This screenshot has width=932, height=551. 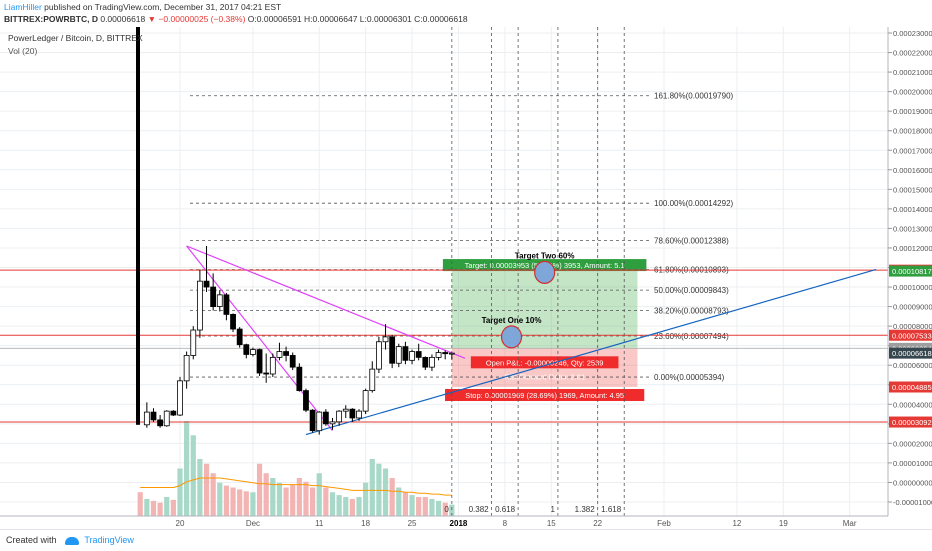 What do you see at coordinates (912, 189) in the screenshot?
I see `price-tick-label: 0.00015000` at bounding box center [912, 189].